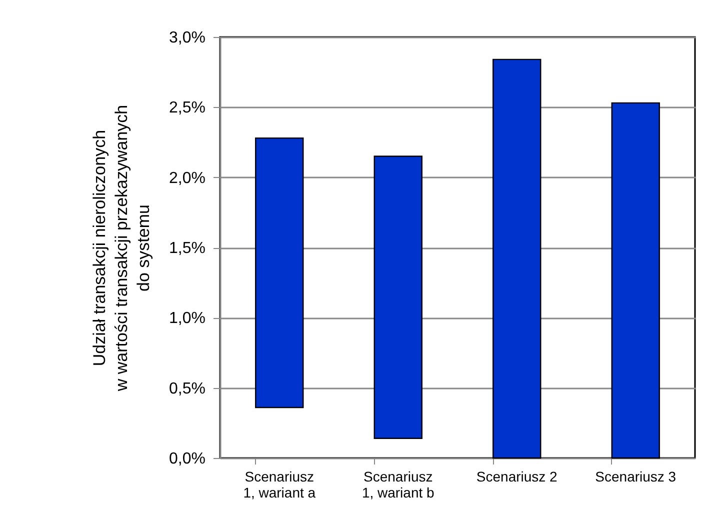  Describe the element at coordinates (635, 476) in the screenshot. I see `x-tick-label: Scenariusz 3` at that location.